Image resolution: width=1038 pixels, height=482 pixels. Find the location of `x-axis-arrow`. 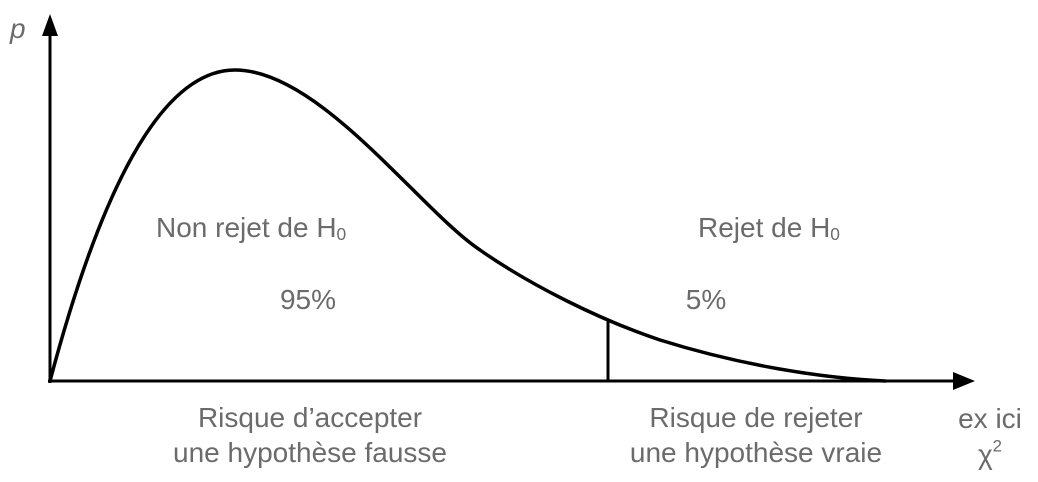

x-axis-arrow is located at coordinates (964, 381).